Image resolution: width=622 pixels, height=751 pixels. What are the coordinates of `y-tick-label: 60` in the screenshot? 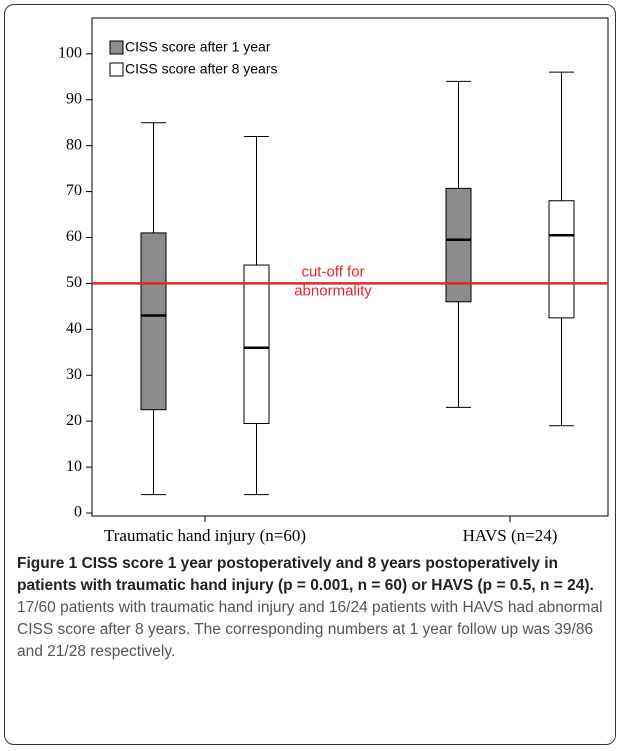 It's located at (74, 236).